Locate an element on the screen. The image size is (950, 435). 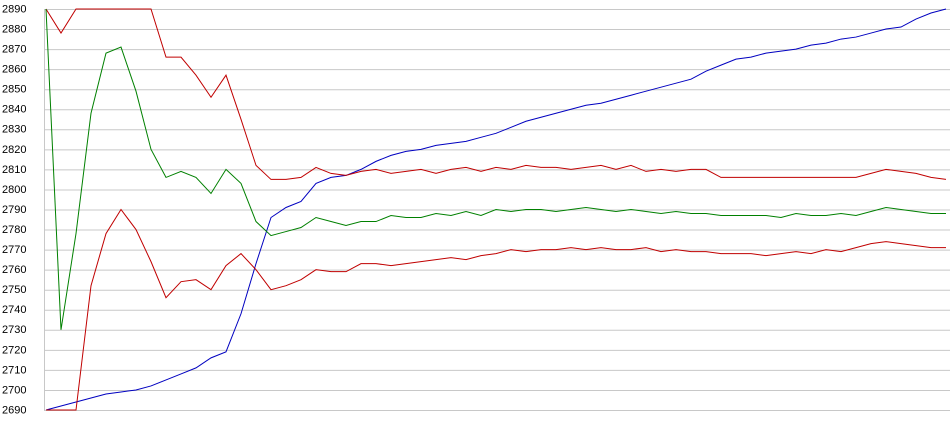
y-tick-label: 2730 is located at coordinates (14, 330).